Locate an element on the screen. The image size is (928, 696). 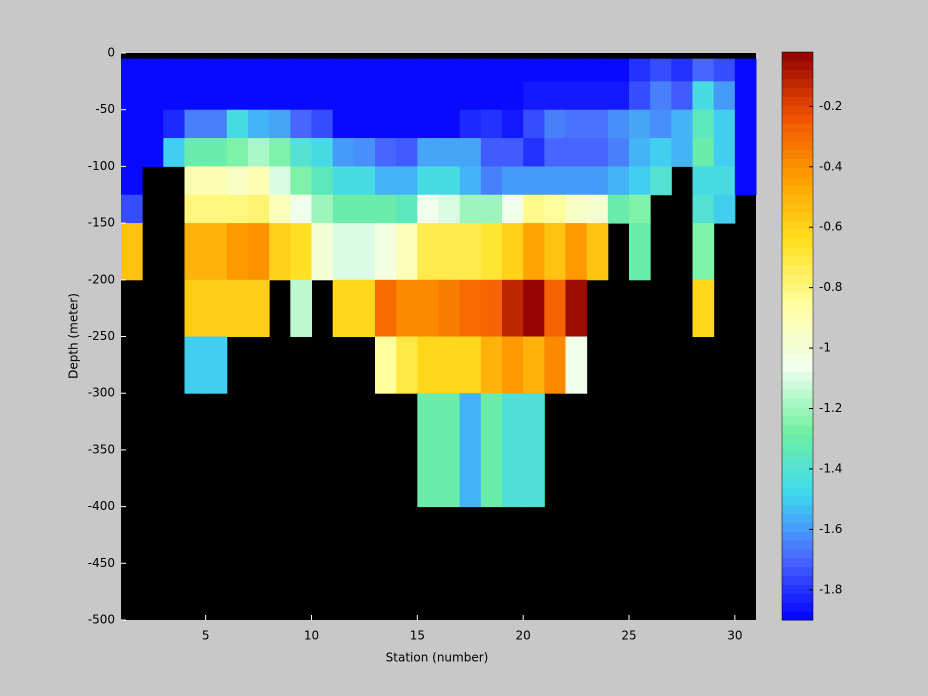
y-tick-label: -400 is located at coordinates (101, 506).